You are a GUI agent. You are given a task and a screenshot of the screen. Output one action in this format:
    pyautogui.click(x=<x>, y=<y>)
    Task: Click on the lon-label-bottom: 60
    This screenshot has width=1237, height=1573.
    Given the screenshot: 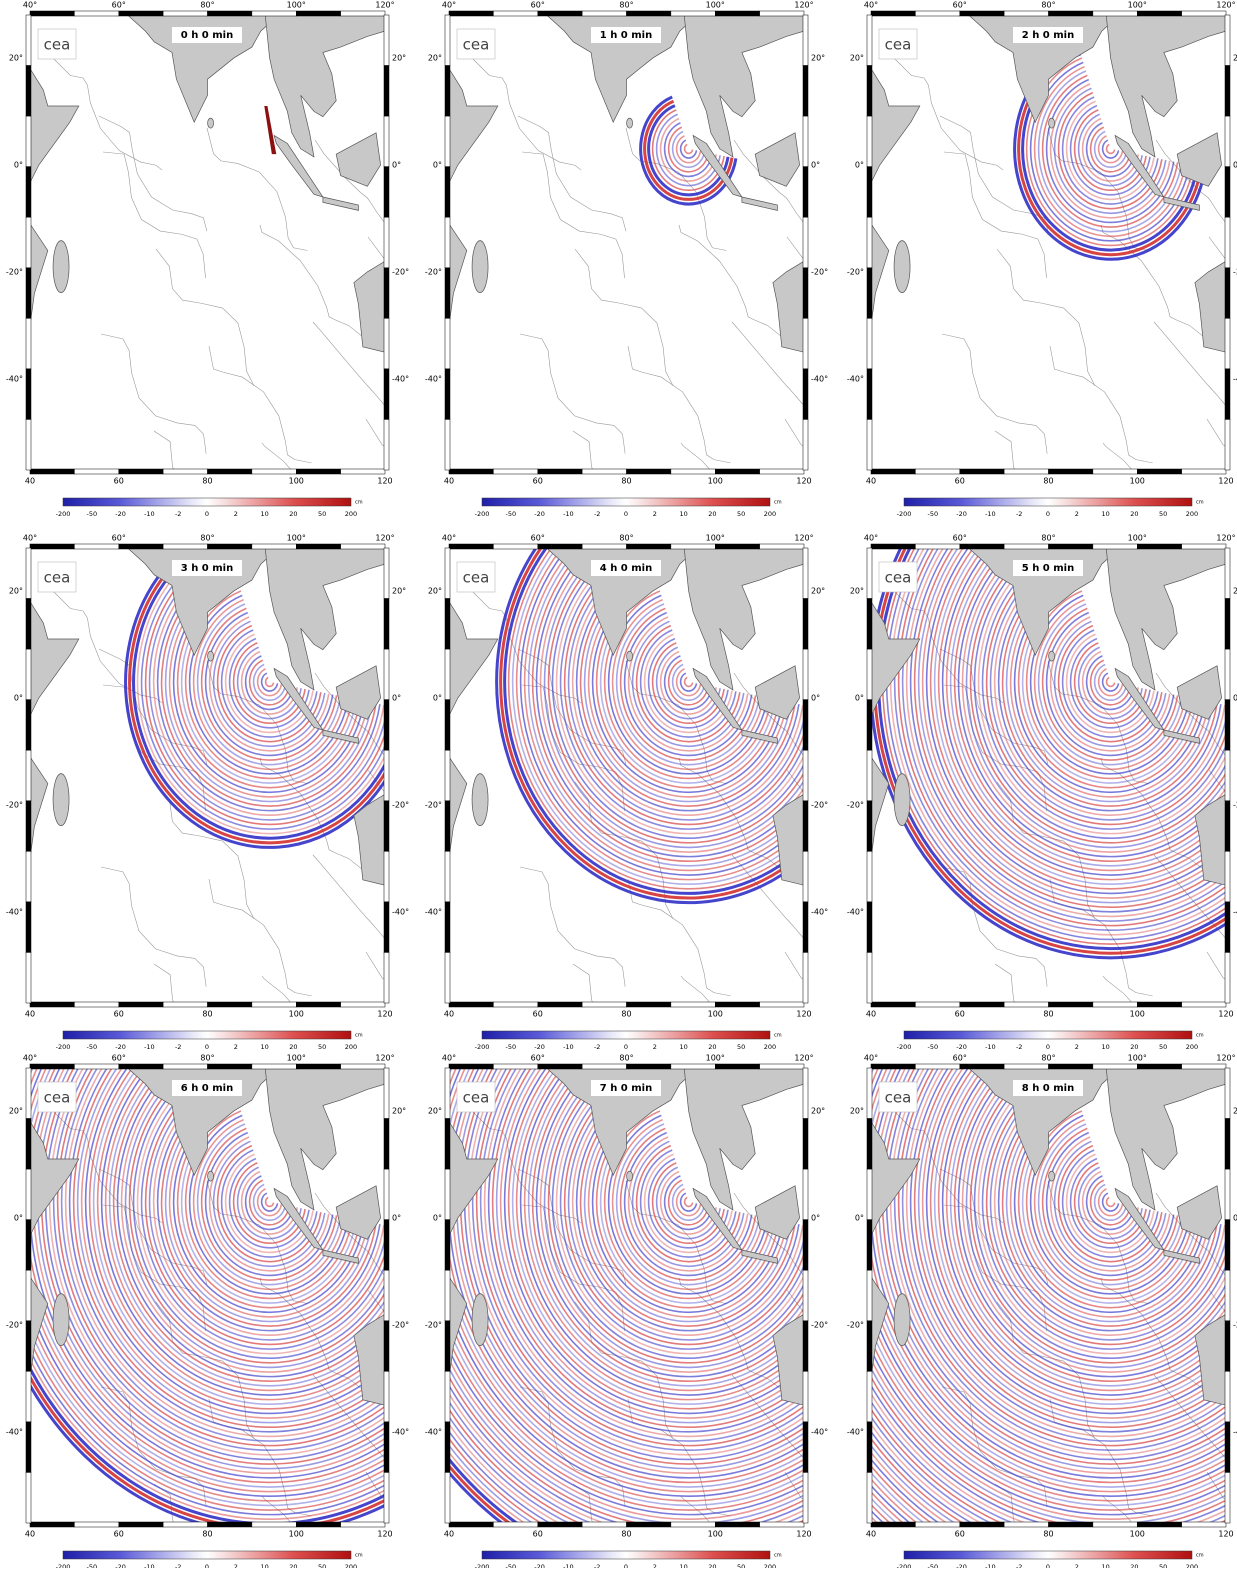 What is the action you would take?
    pyautogui.click(x=119, y=481)
    